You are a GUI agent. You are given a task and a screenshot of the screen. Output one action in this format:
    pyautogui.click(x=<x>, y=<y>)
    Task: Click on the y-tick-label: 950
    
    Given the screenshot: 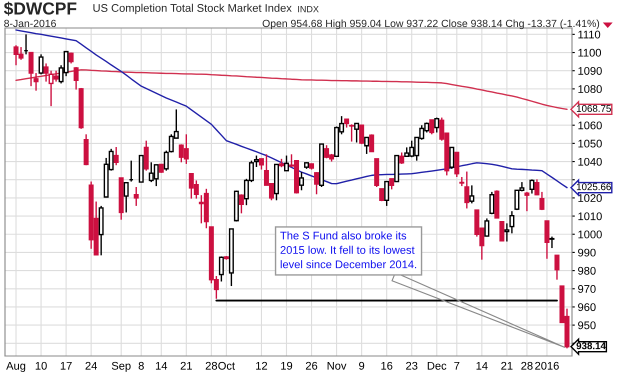 What is the action you would take?
    pyautogui.click(x=587, y=325)
    